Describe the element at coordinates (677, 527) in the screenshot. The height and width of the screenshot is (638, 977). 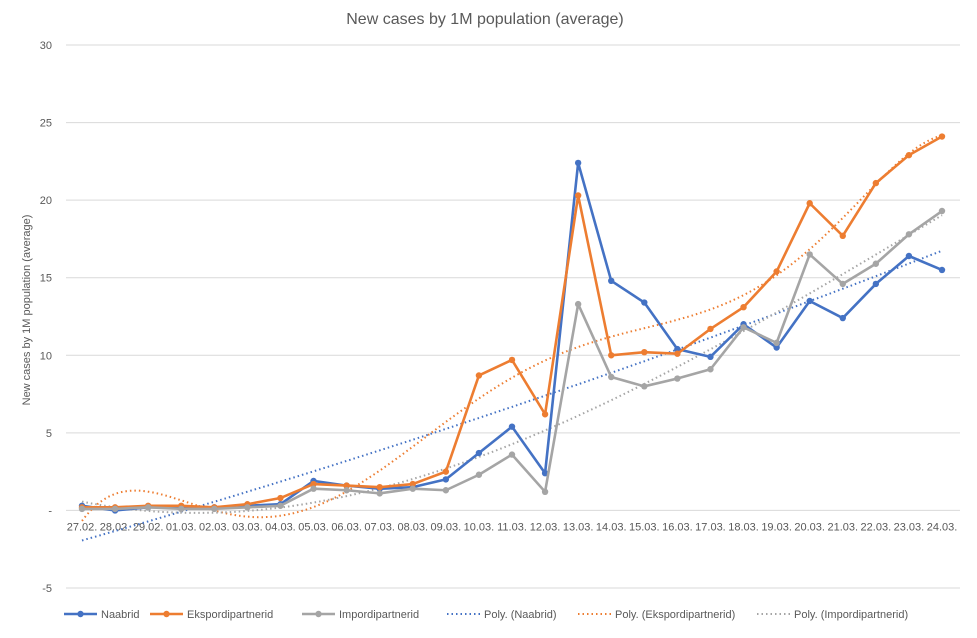
I see `x-tick-label: 16.03.` at that location.